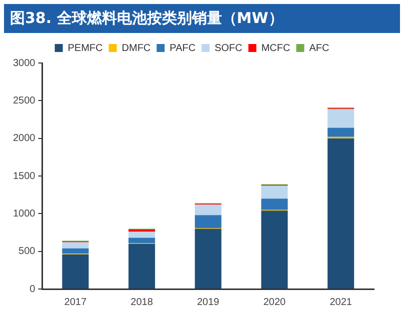 The width and height of the screenshot is (404, 320). I want to click on legend-label: DMFC, so click(136, 48).